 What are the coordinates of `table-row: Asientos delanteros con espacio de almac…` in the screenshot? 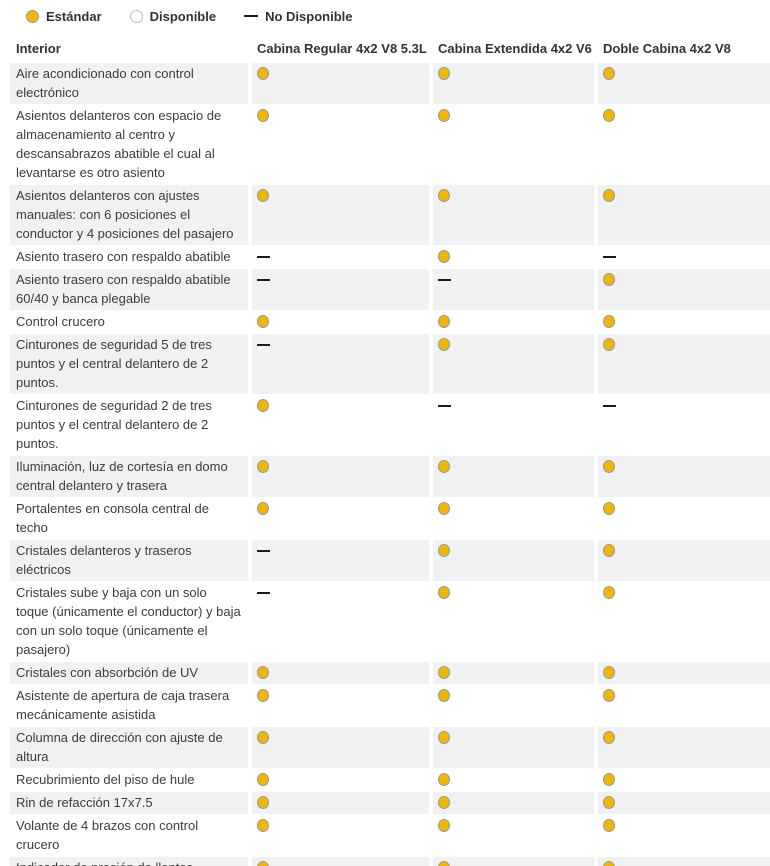 It's located at (390, 144).